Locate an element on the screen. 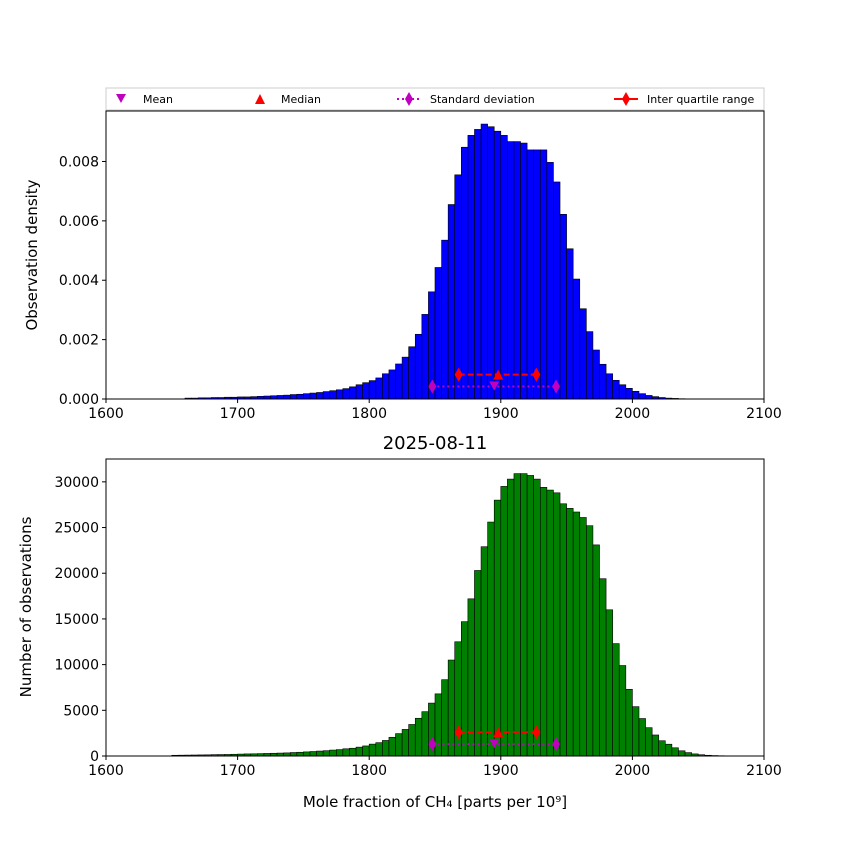  count-median-marker is located at coordinates (498, 732).